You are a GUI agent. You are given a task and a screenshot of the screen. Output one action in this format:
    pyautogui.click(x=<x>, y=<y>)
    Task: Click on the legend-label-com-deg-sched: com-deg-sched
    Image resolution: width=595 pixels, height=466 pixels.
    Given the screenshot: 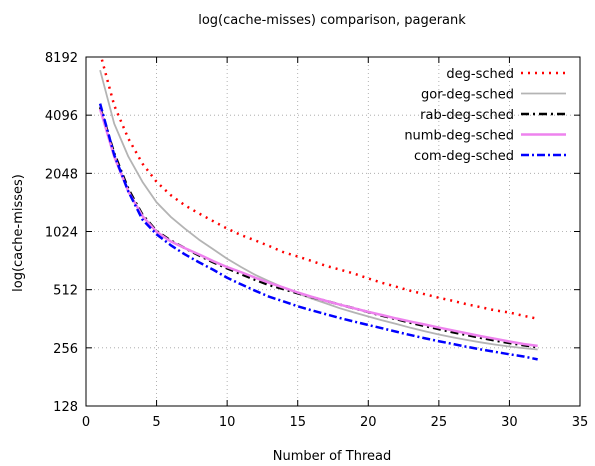 What is the action you would take?
    pyautogui.click(x=464, y=156)
    